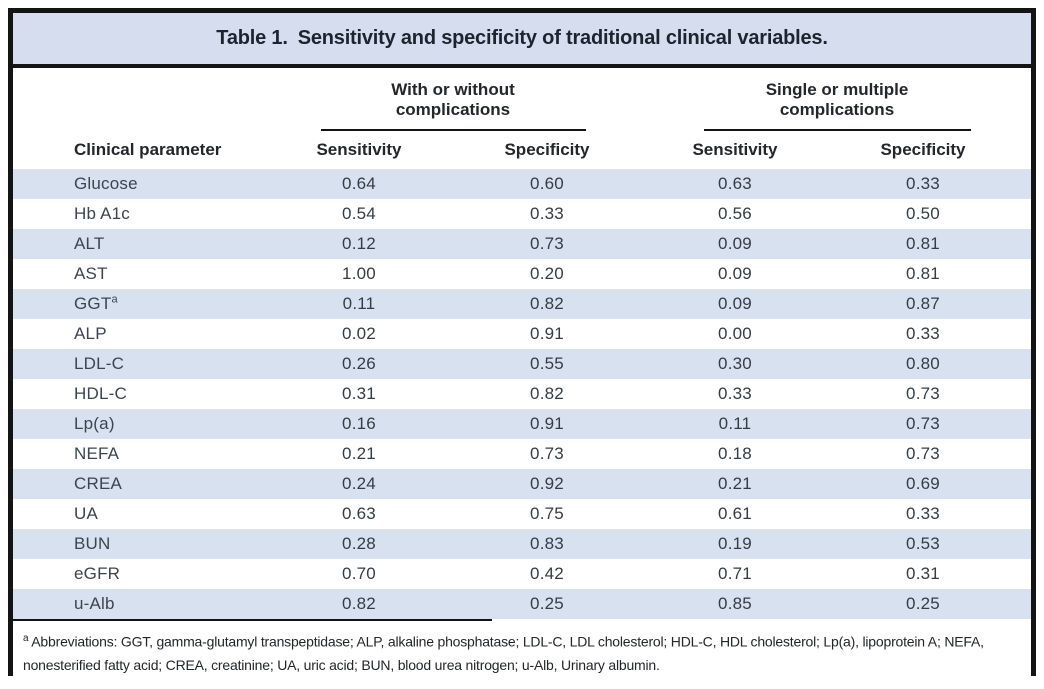 This screenshot has height=689, width=1044. What do you see at coordinates (923, 149) in the screenshot?
I see `column-header-specificity-2: Specificity` at bounding box center [923, 149].